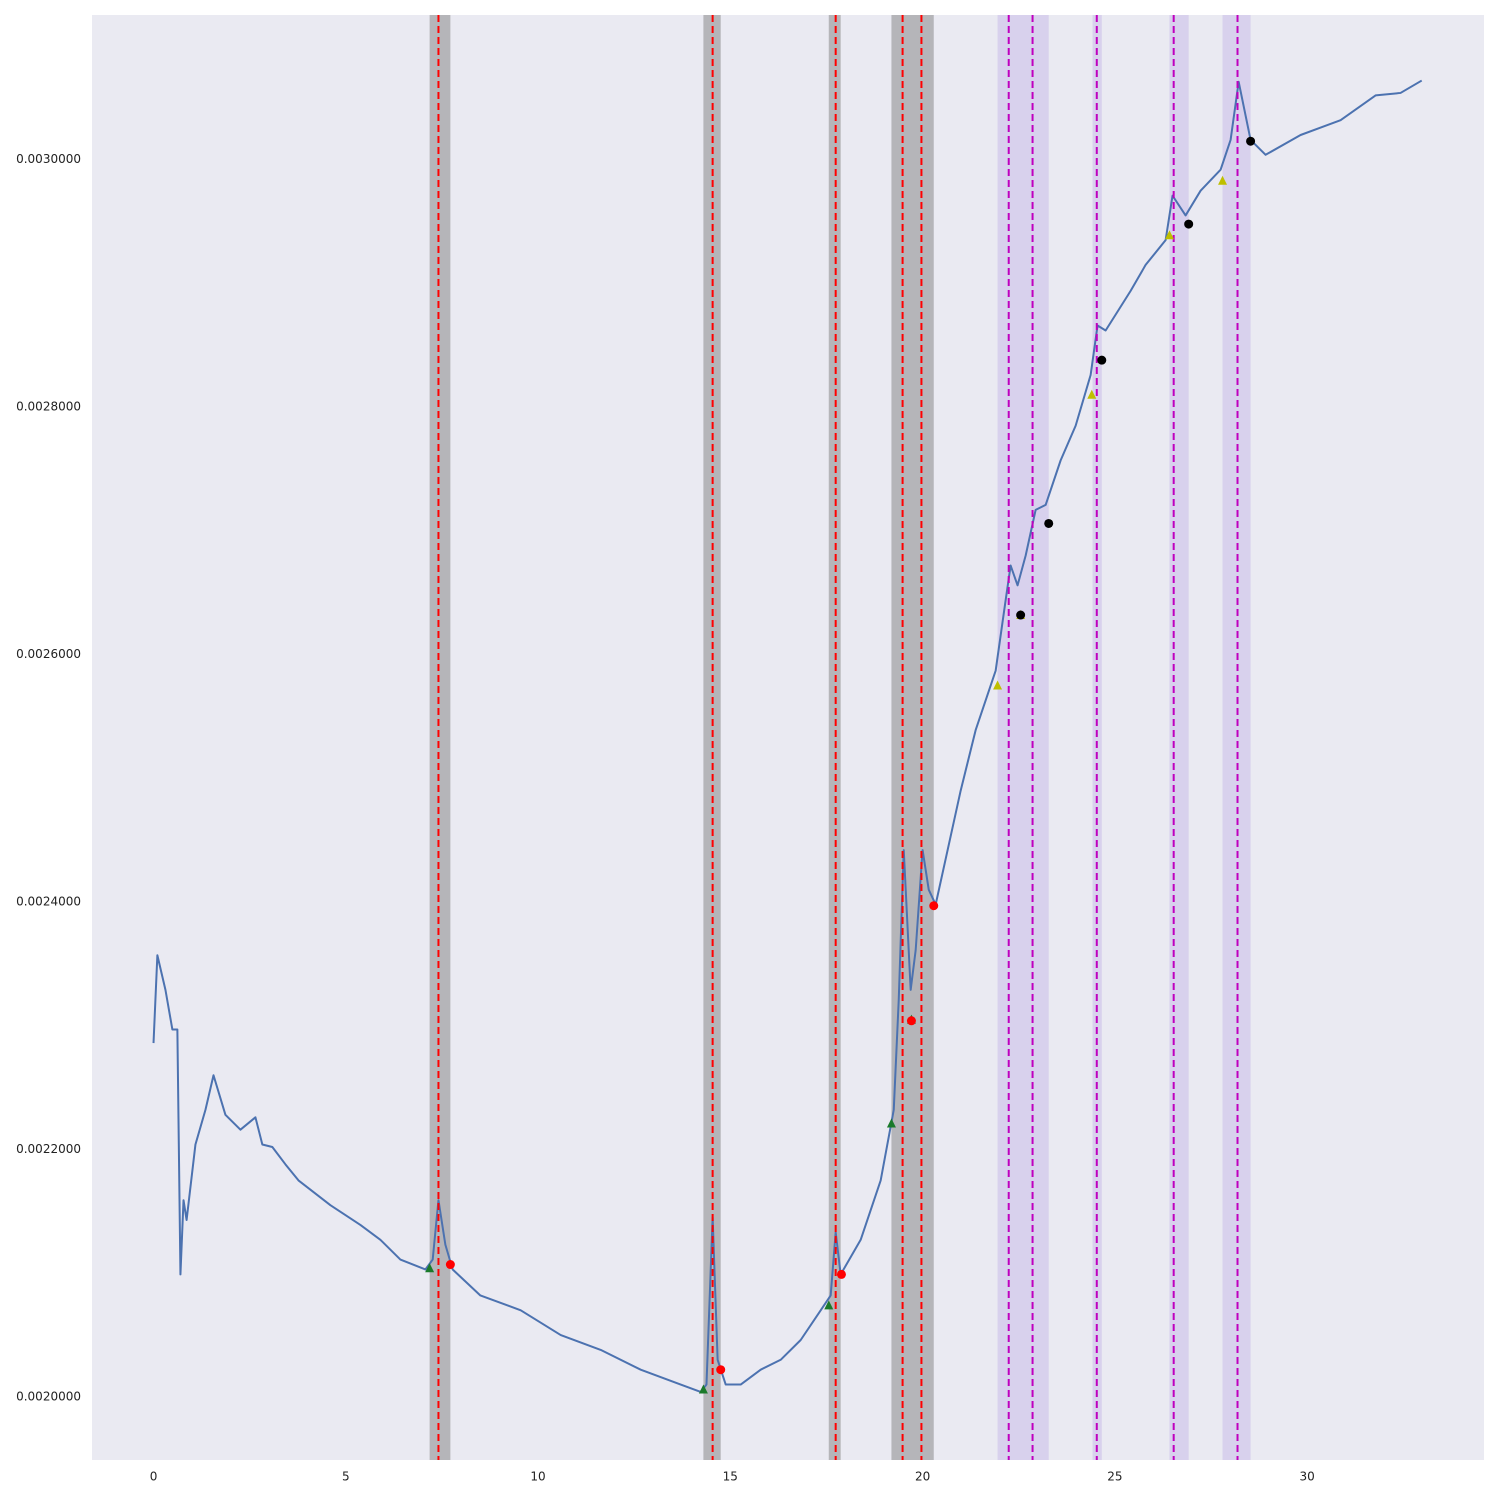 This screenshot has height=1500, width=1500. I want to click on y-tick-label: 0.0024000, so click(48, 902).